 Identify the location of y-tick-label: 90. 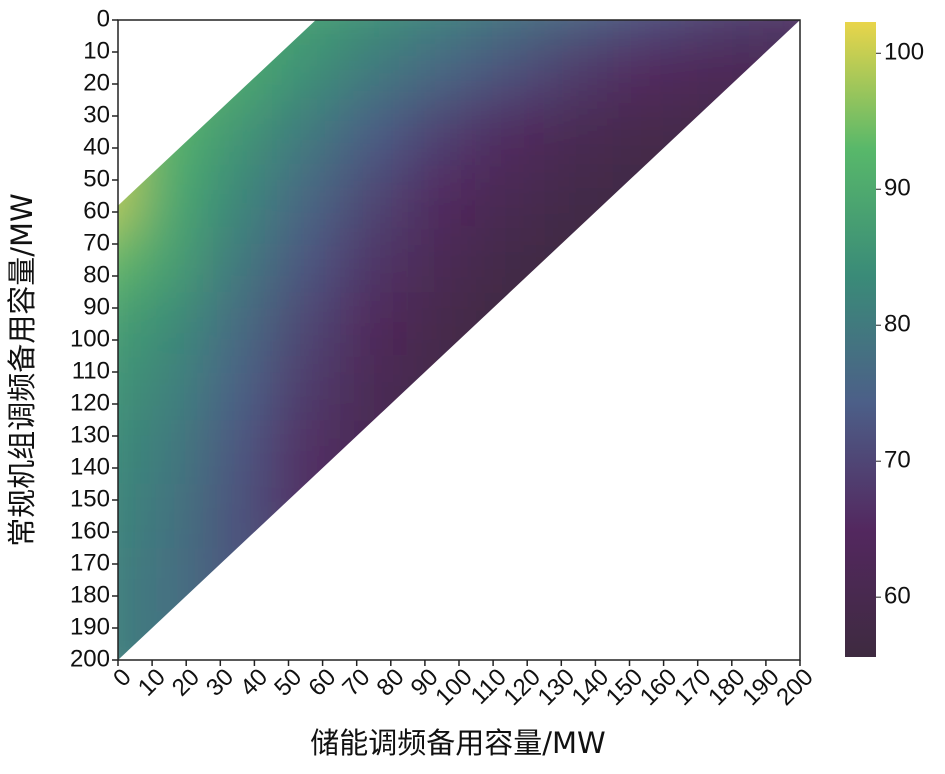
(96, 306).